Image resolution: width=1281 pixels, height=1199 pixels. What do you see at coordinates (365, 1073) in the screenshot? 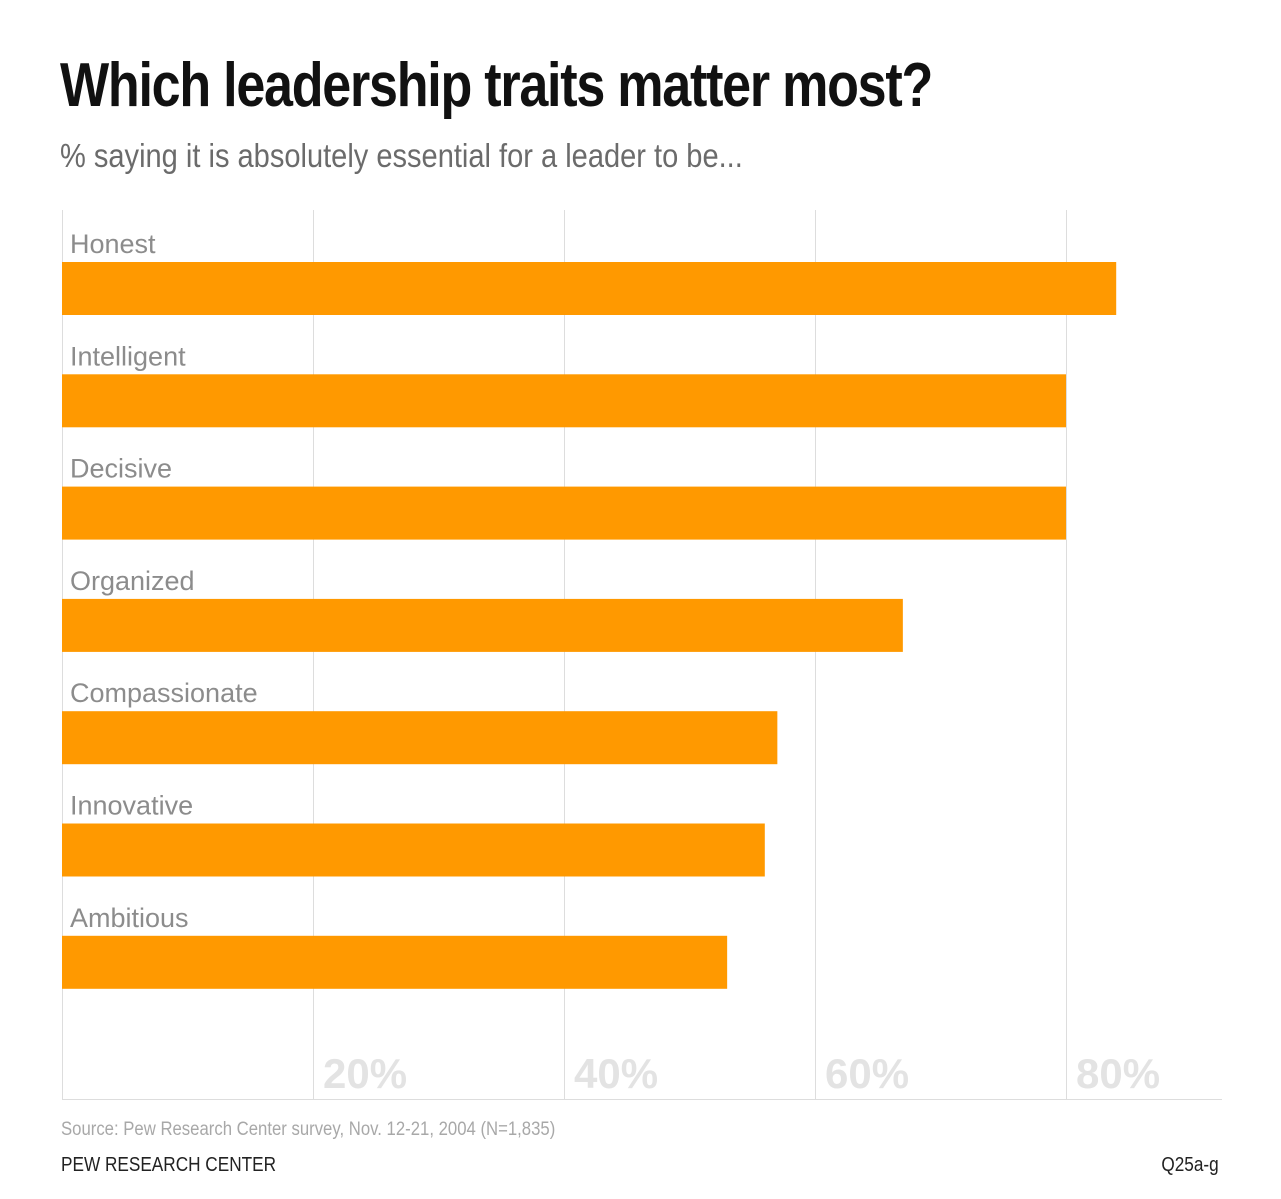
I see `x-tick-label: 20%` at bounding box center [365, 1073].